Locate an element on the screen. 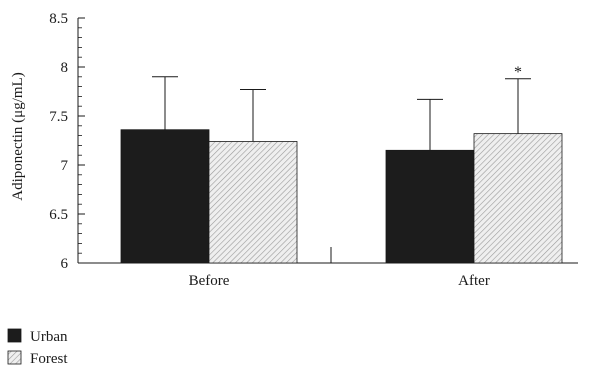 This screenshot has width=603, height=385. y-axis-title: Adiponectin (μg/mL) is located at coordinates (18, 136).